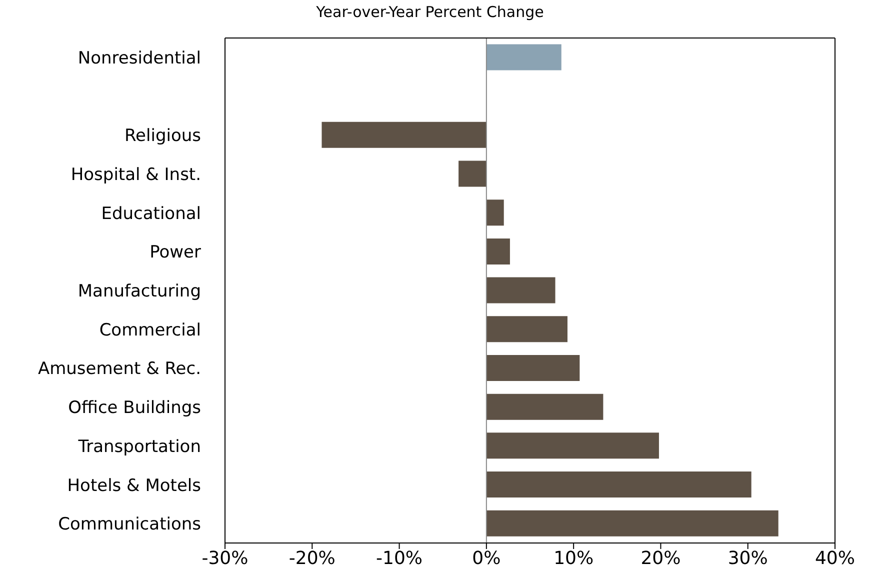 This screenshot has height=579, width=874. What do you see at coordinates (130, 524) in the screenshot?
I see `y-tick-label: Communications` at bounding box center [130, 524].